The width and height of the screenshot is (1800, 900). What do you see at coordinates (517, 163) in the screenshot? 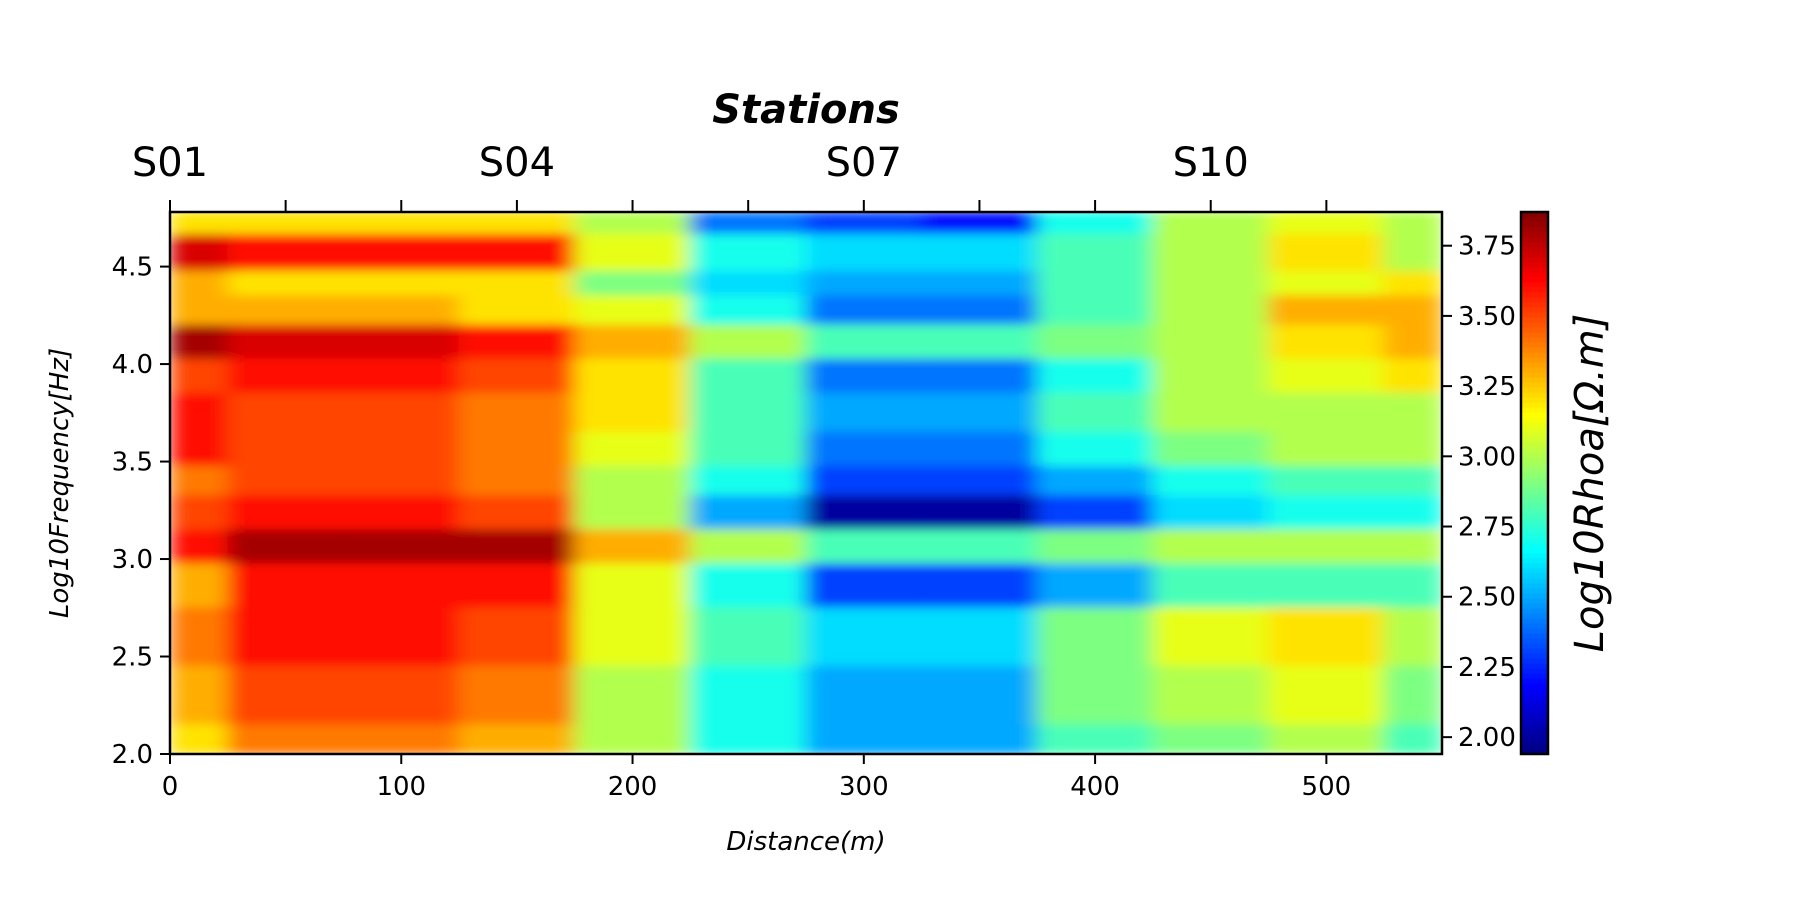
I see `station-label: S04` at bounding box center [517, 163].